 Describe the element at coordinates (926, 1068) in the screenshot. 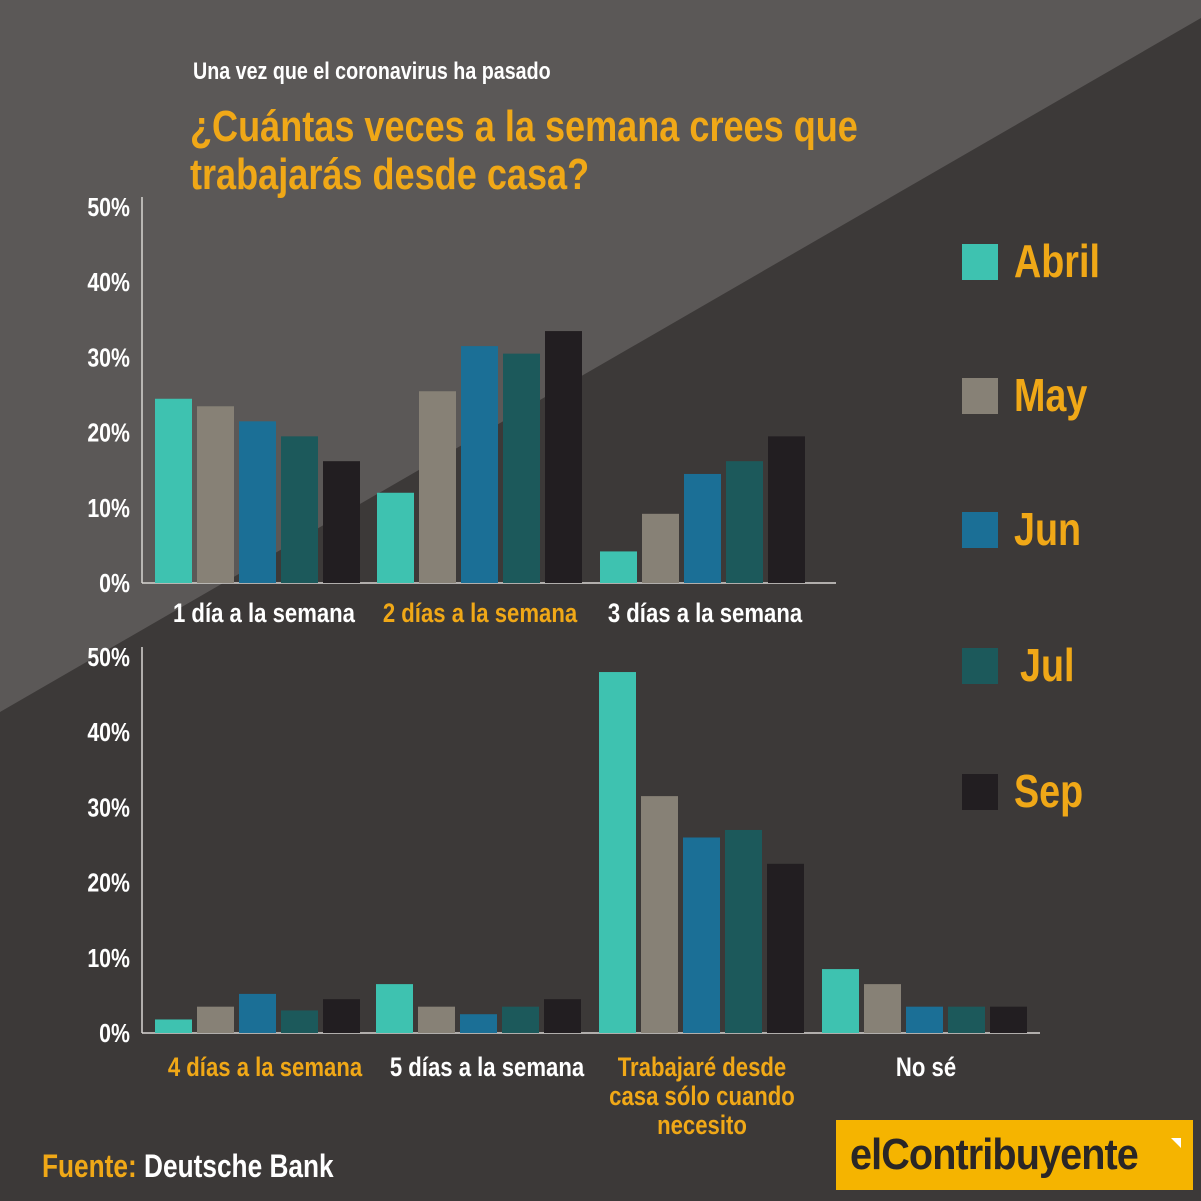

I see `category-label: No sé` at that location.